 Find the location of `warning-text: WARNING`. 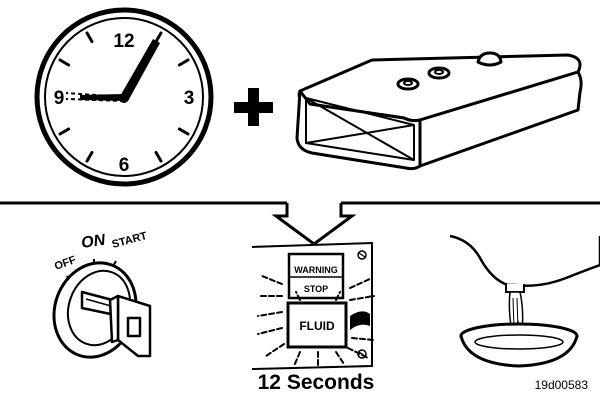

warning-text: WARNING is located at coordinates (316, 270).